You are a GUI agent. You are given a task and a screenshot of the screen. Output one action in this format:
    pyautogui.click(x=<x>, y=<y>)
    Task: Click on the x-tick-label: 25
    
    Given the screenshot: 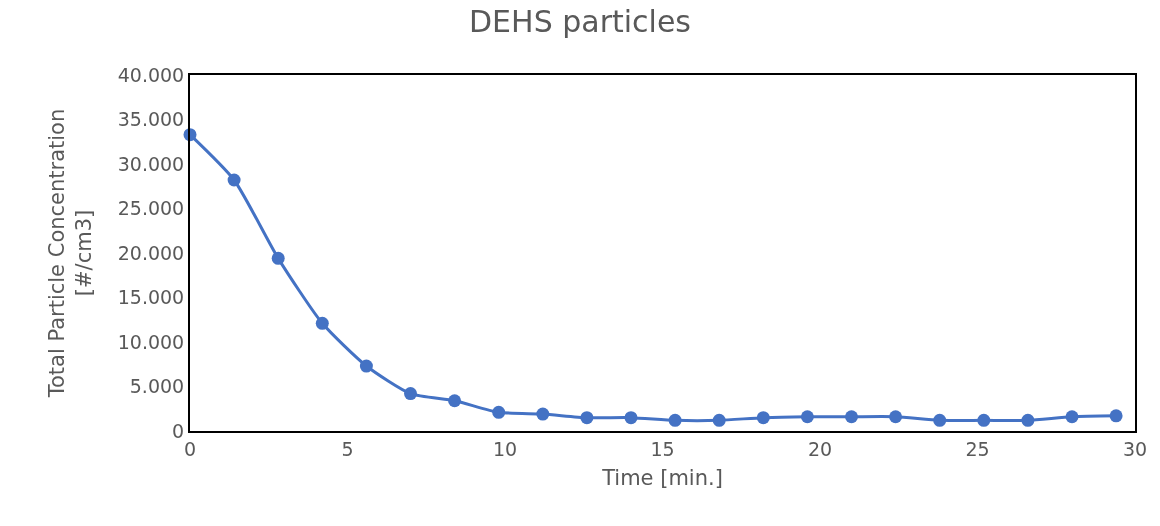 What is the action you would take?
    pyautogui.click(x=977, y=448)
    